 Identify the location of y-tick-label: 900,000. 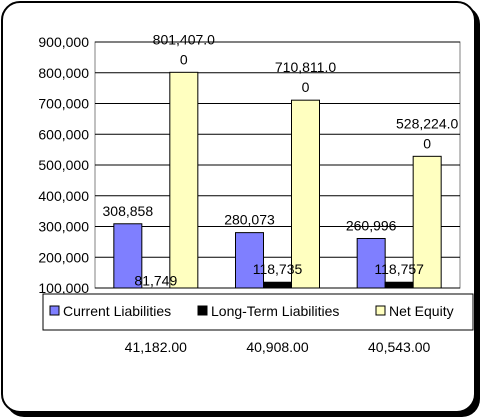
(63, 42).